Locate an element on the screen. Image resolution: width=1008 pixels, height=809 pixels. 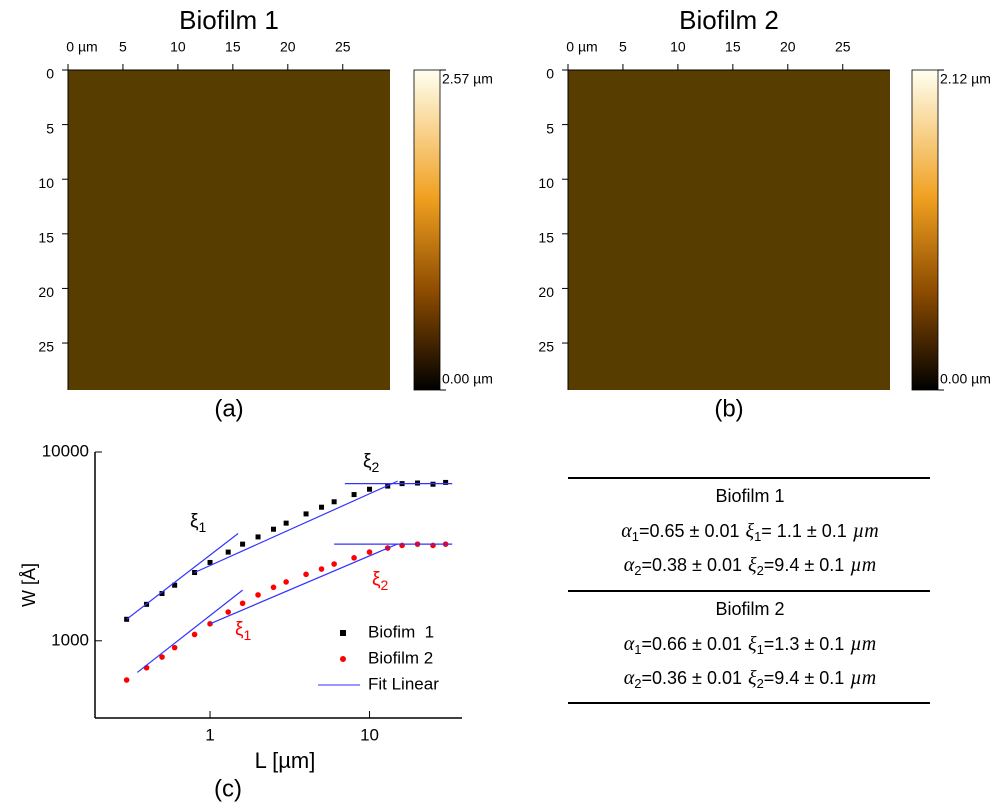
panel-label: (b) is located at coordinates (728, 408).